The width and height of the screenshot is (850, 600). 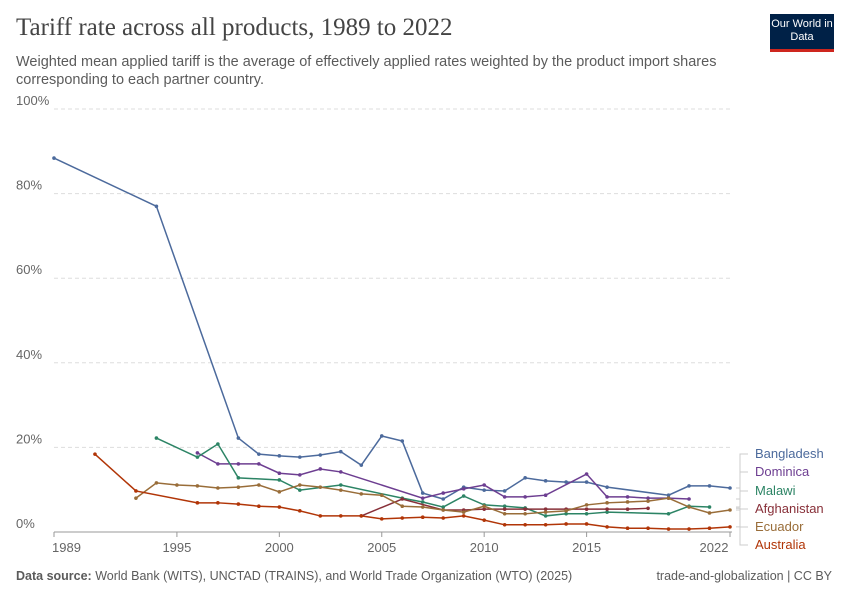 What do you see at coordinates (789, 508) in the screenshot?
I see `legend-label-afghanistan: Afghanistan` at bounding box center [789, 508].